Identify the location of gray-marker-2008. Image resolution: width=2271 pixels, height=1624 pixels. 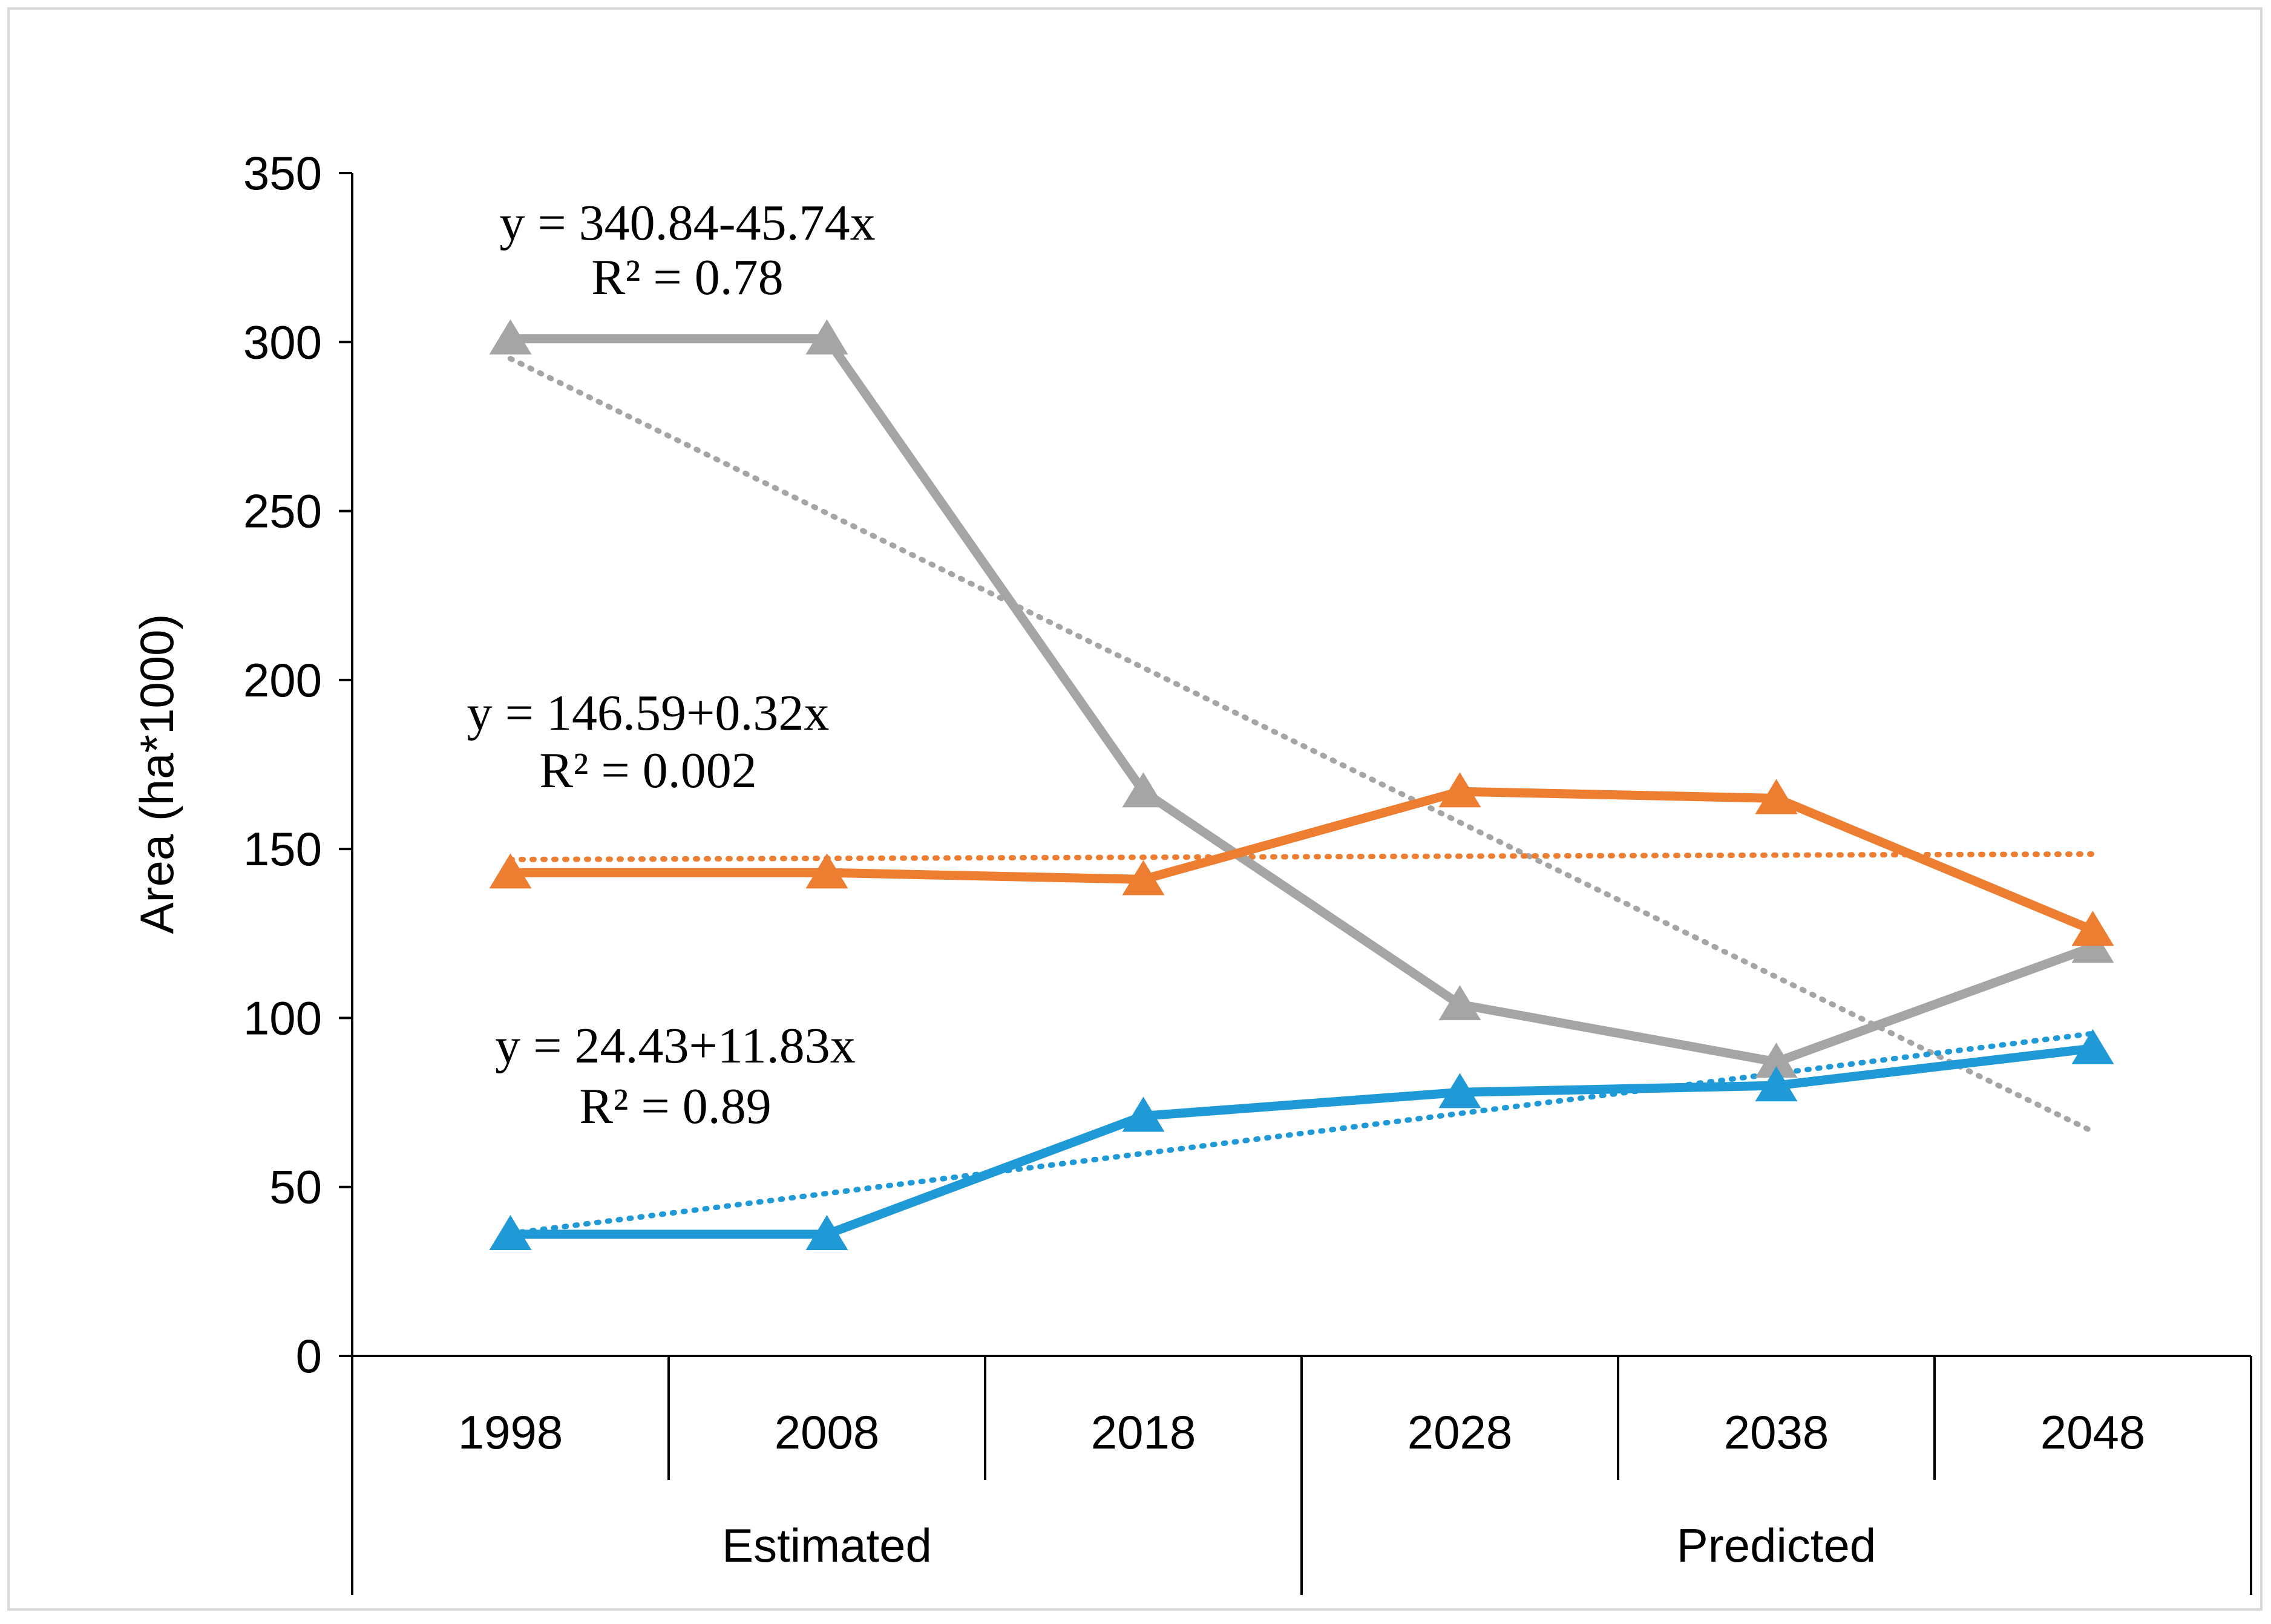
(826, 337).